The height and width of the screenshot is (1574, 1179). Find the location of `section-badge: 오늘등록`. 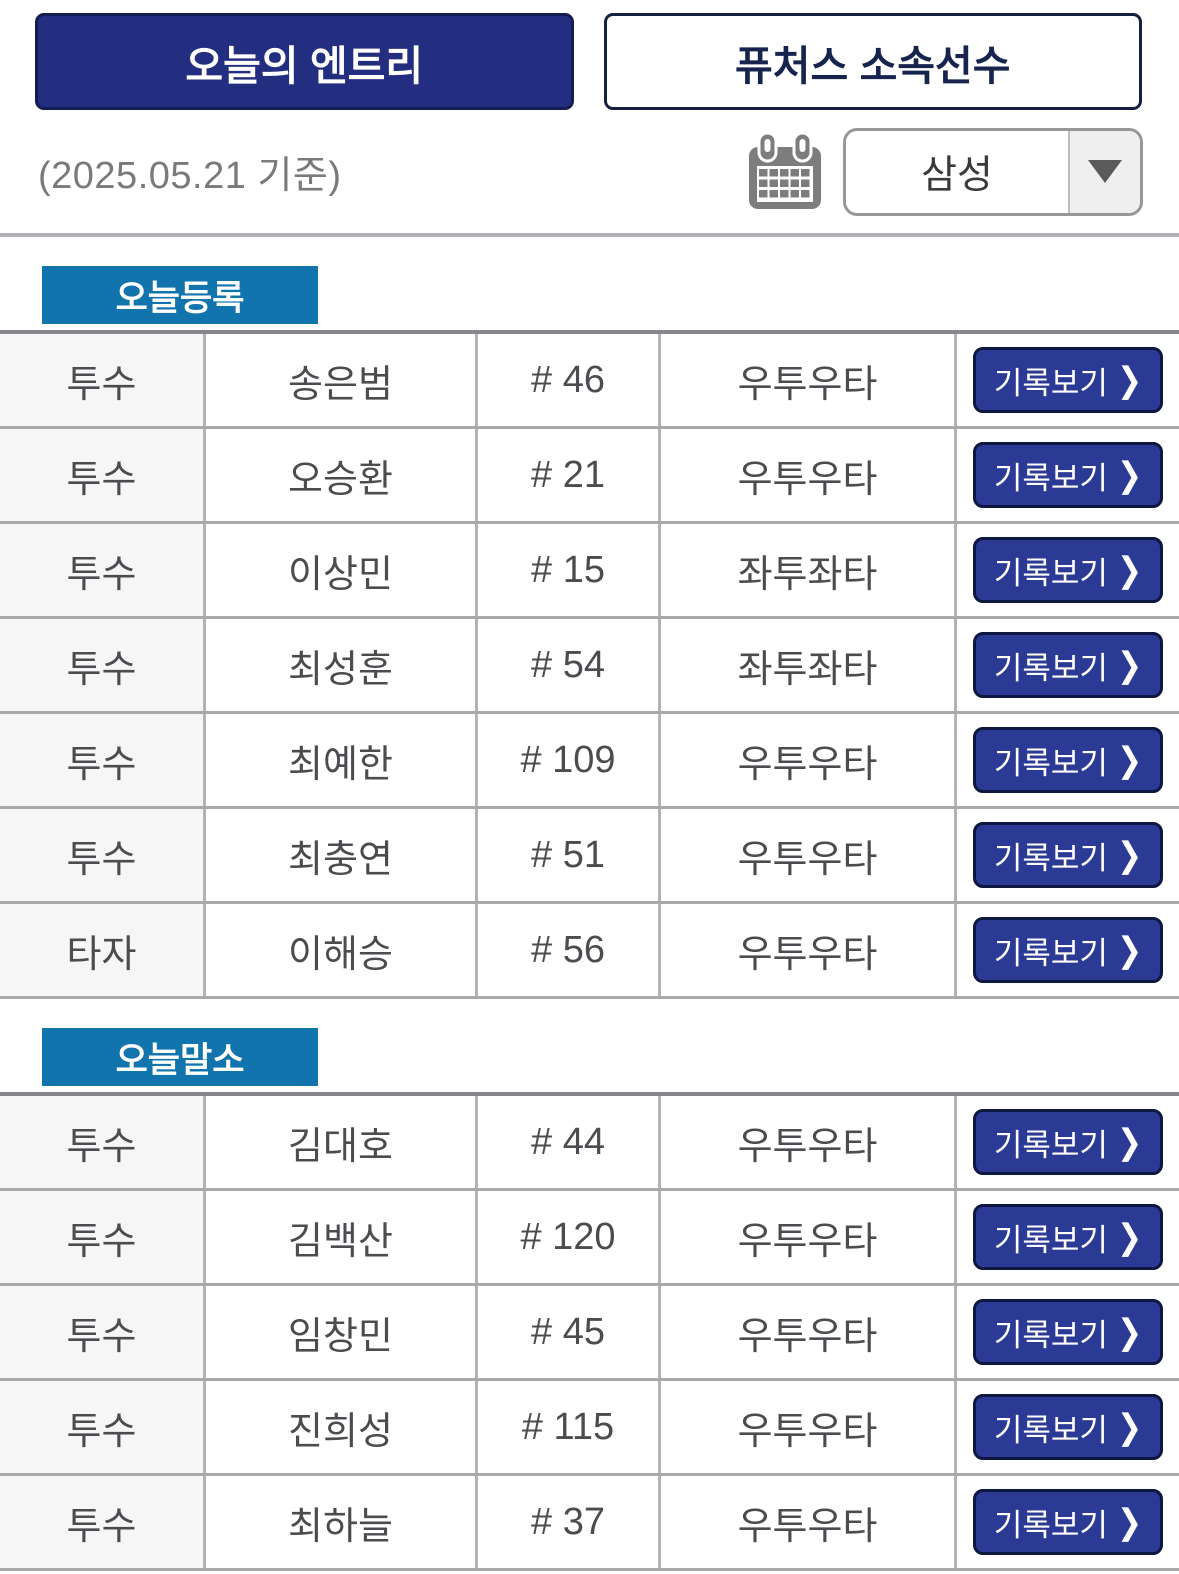

section-badge: 오늘등록 is located at coordinates (180, 295).